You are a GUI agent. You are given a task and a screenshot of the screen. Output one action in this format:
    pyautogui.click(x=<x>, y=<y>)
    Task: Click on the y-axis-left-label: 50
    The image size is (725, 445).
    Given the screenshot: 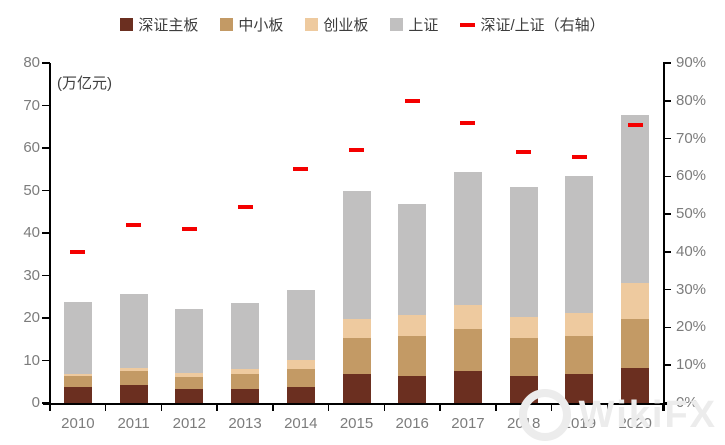 What is the action you would take?
    pyautogui.click(x=31, y=190)
    